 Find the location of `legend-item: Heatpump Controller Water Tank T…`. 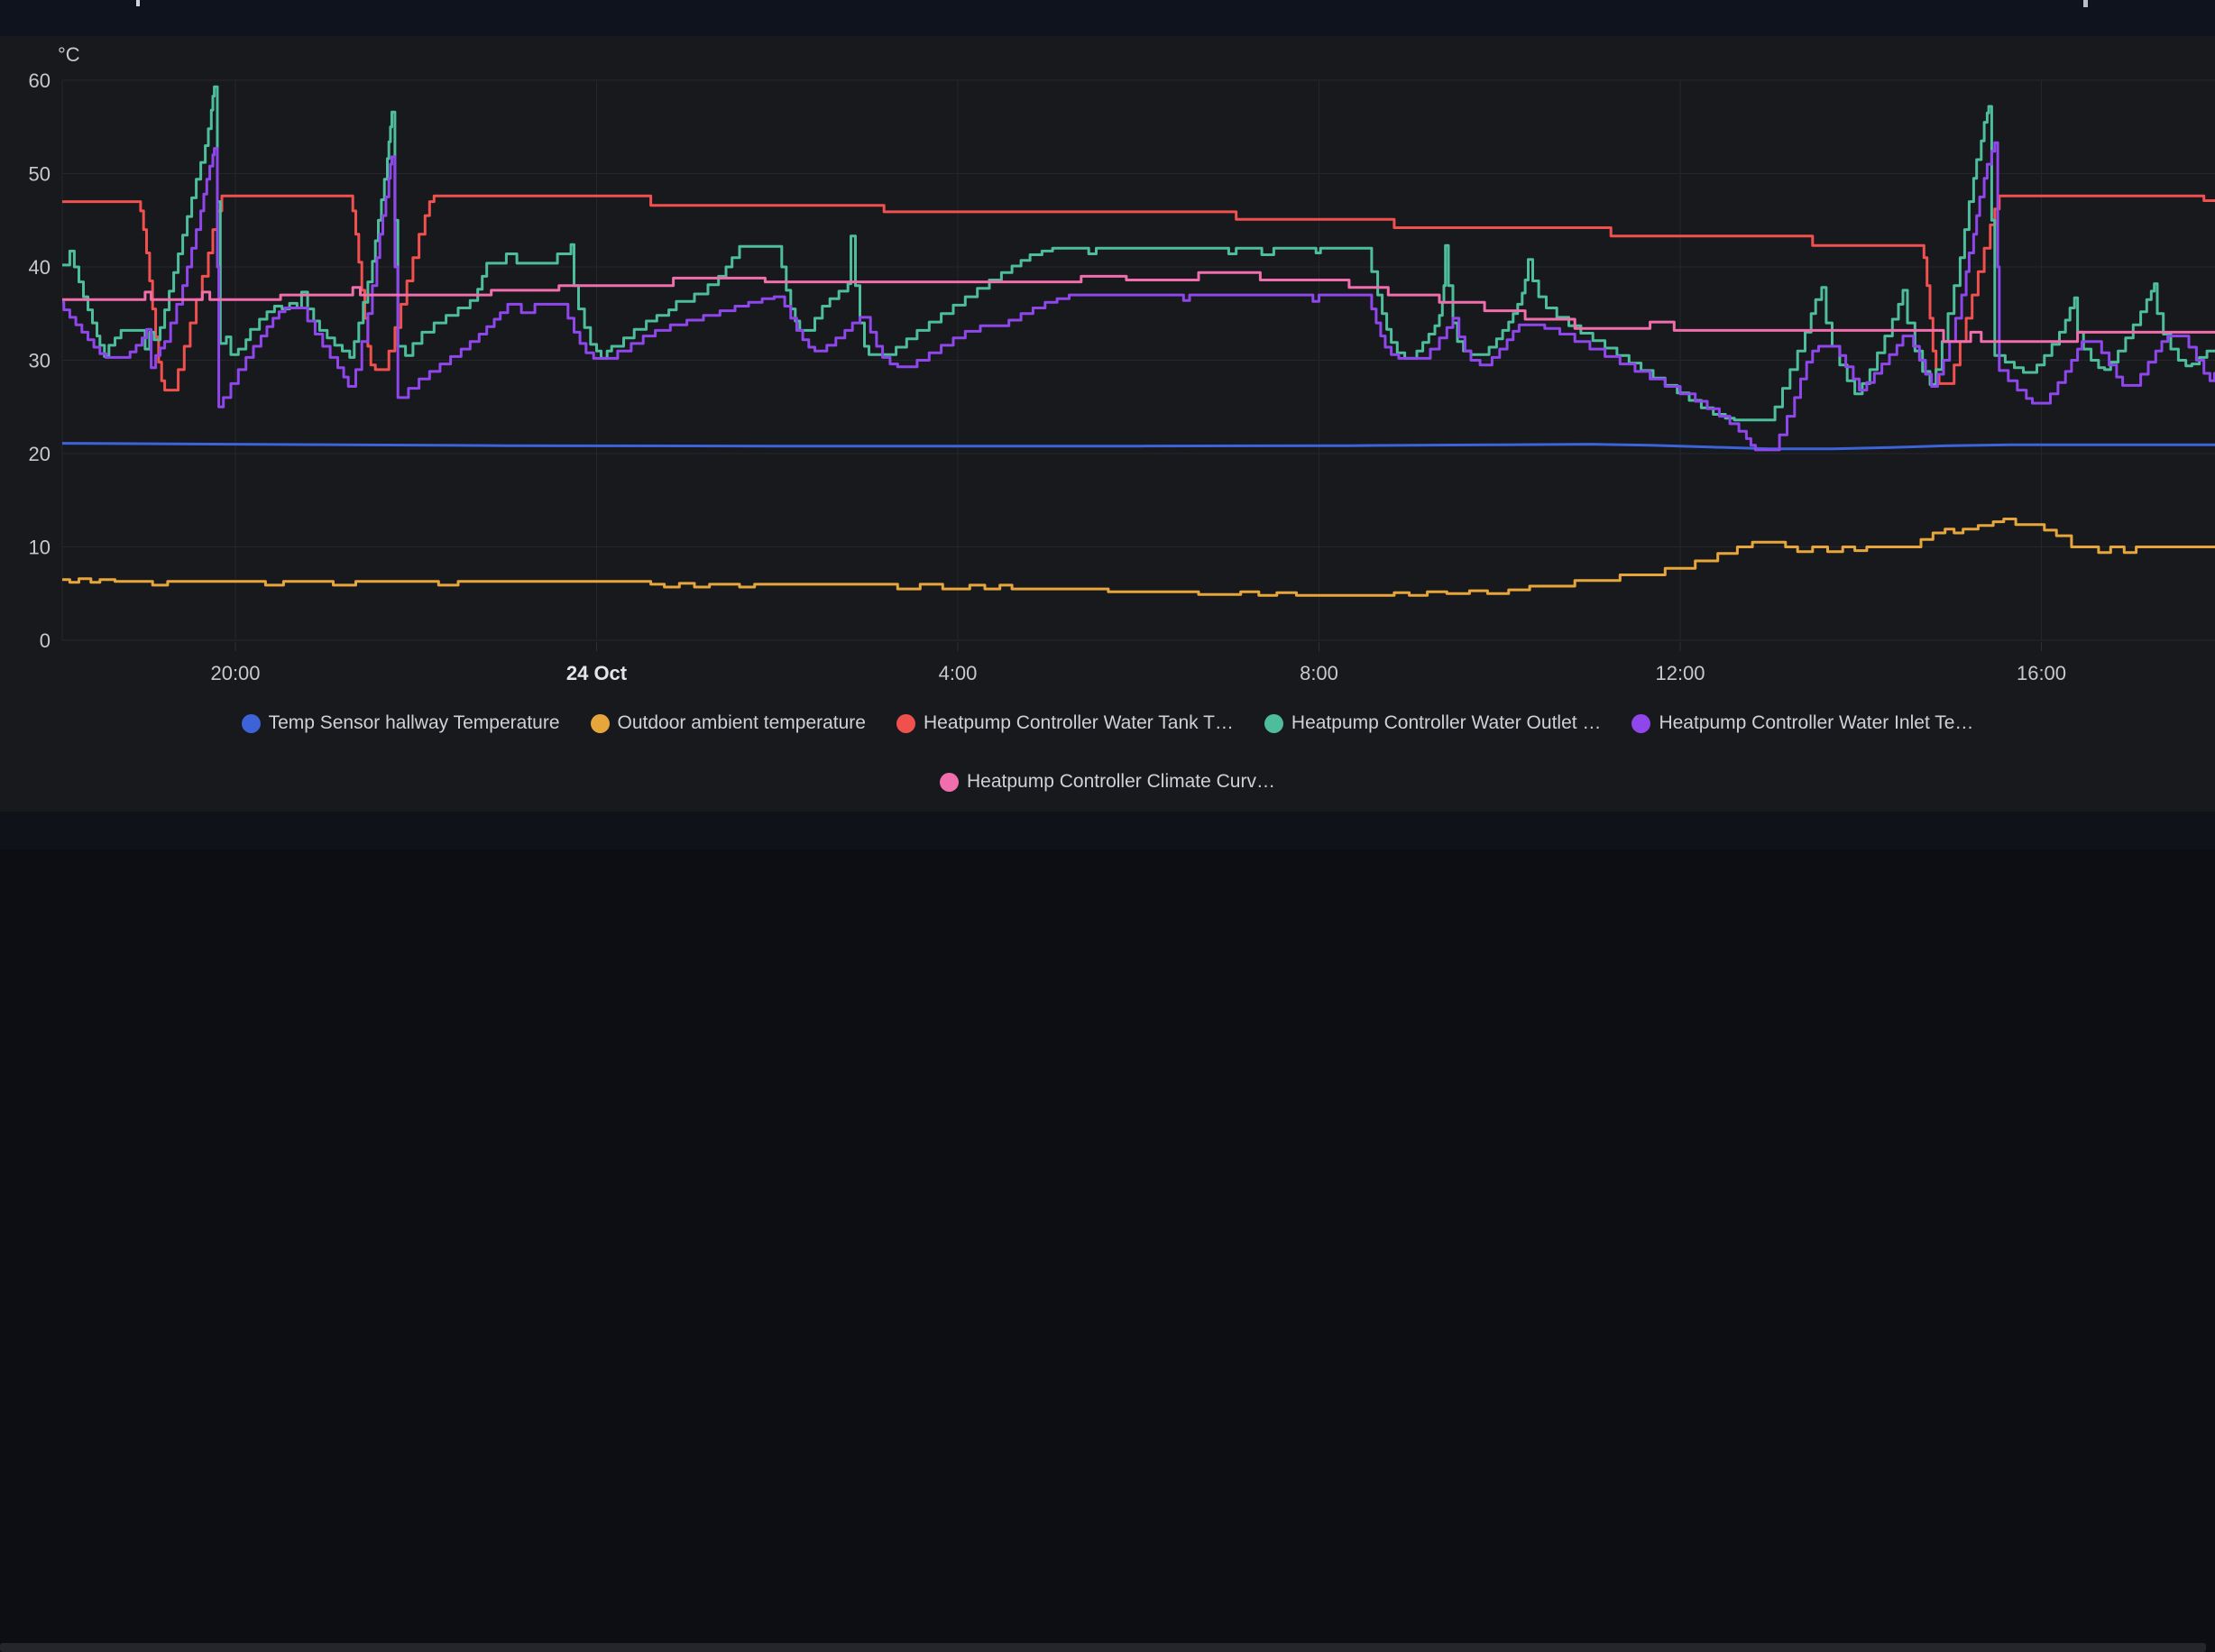

legend-item: Heatpump Controller Water Tank T… is located at coordinates (1065, 723).